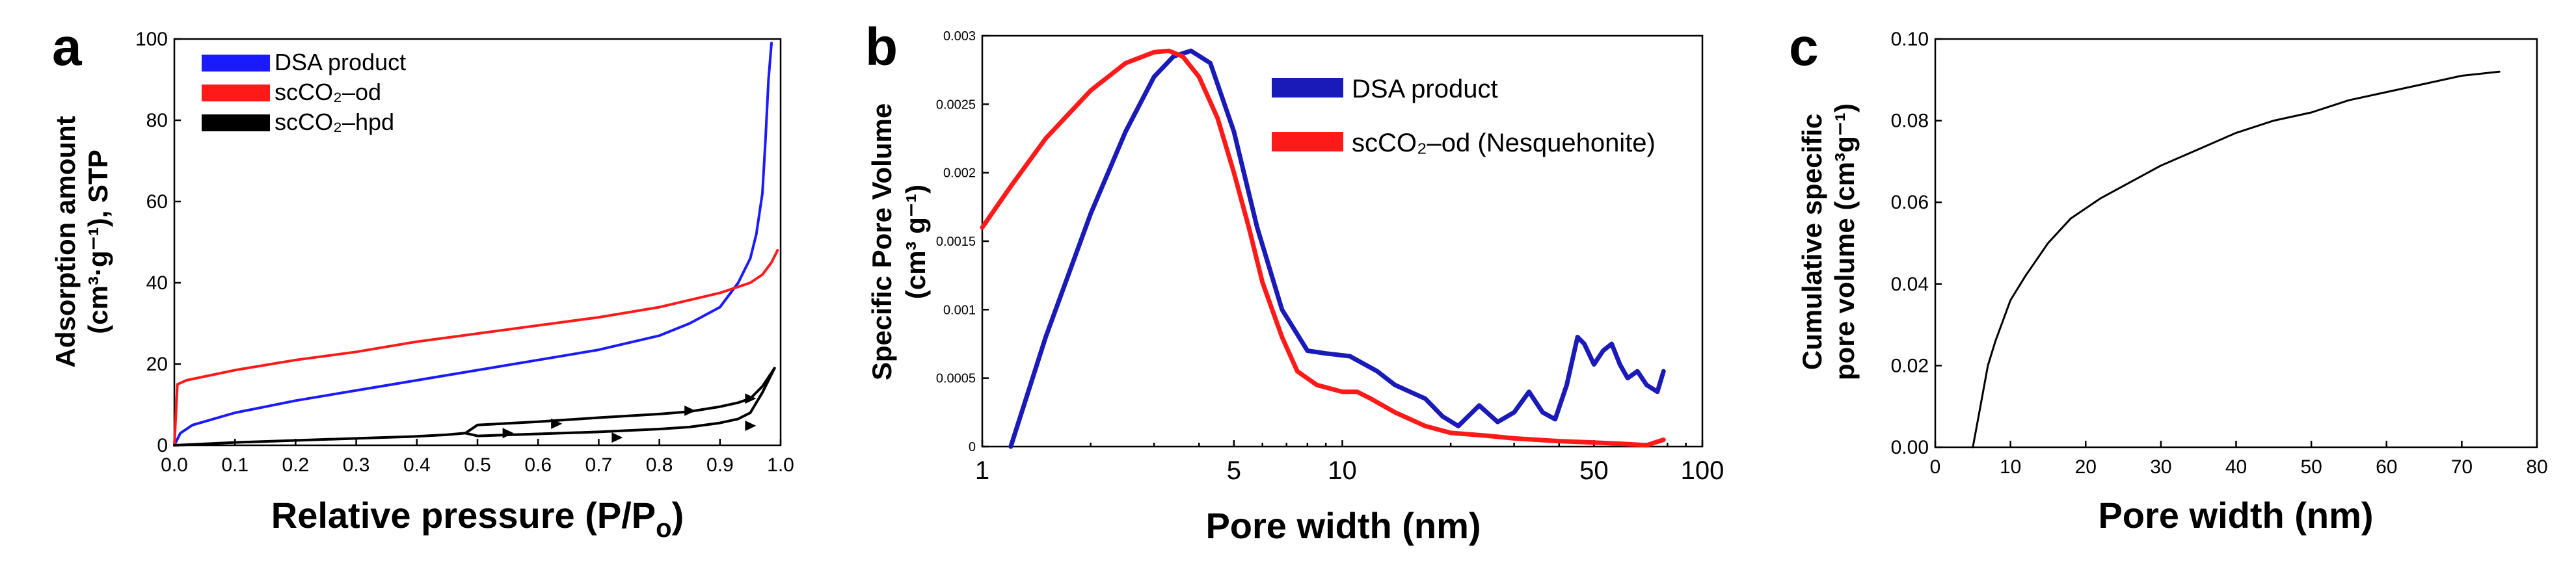 This screenshot has width=2576, height=561. Describe the element at coordinates (340, 62) in the screenshot. I see `legend-label-dsa: DSA product` at that location.